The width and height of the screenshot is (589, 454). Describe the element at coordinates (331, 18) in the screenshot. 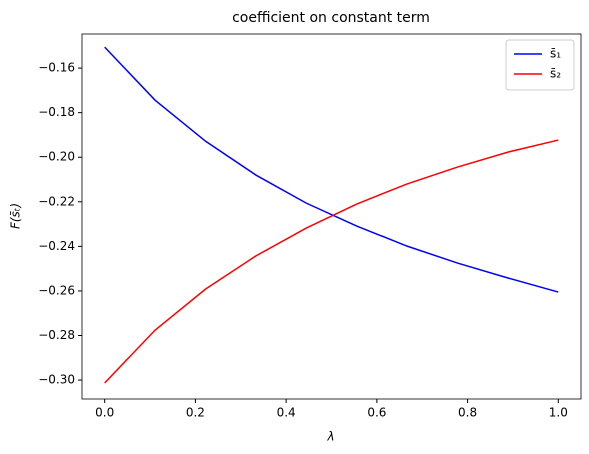

I see `chart-title: coefficient on constant term` at that location.